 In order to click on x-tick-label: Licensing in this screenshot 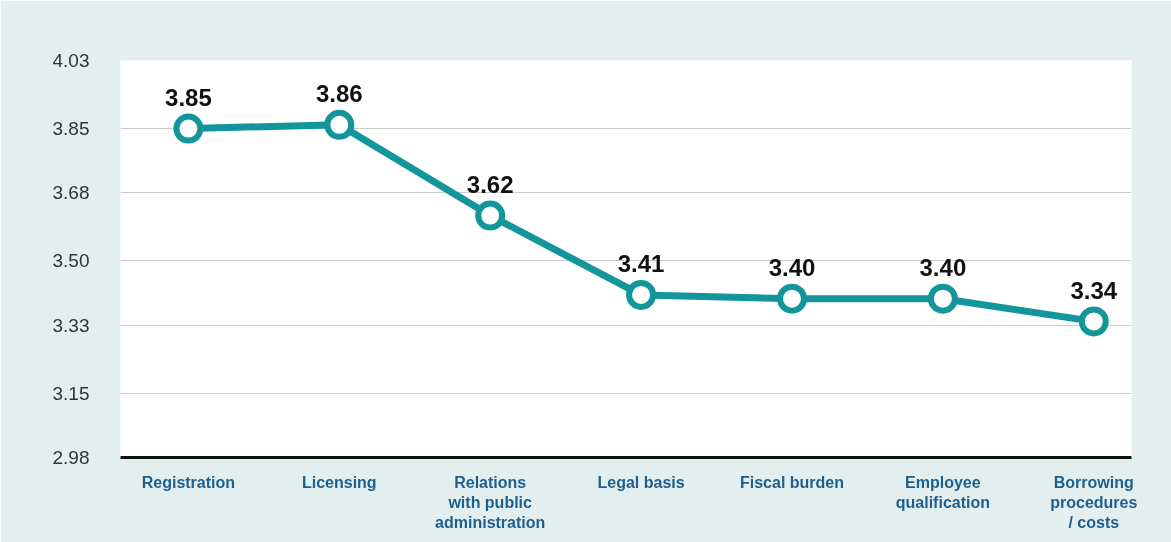, I will do `click(339, 482)`.